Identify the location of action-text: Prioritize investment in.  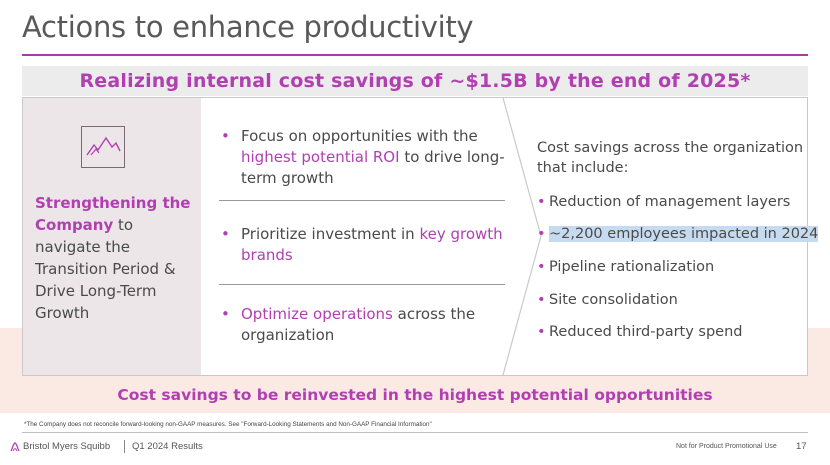
(330, 234).